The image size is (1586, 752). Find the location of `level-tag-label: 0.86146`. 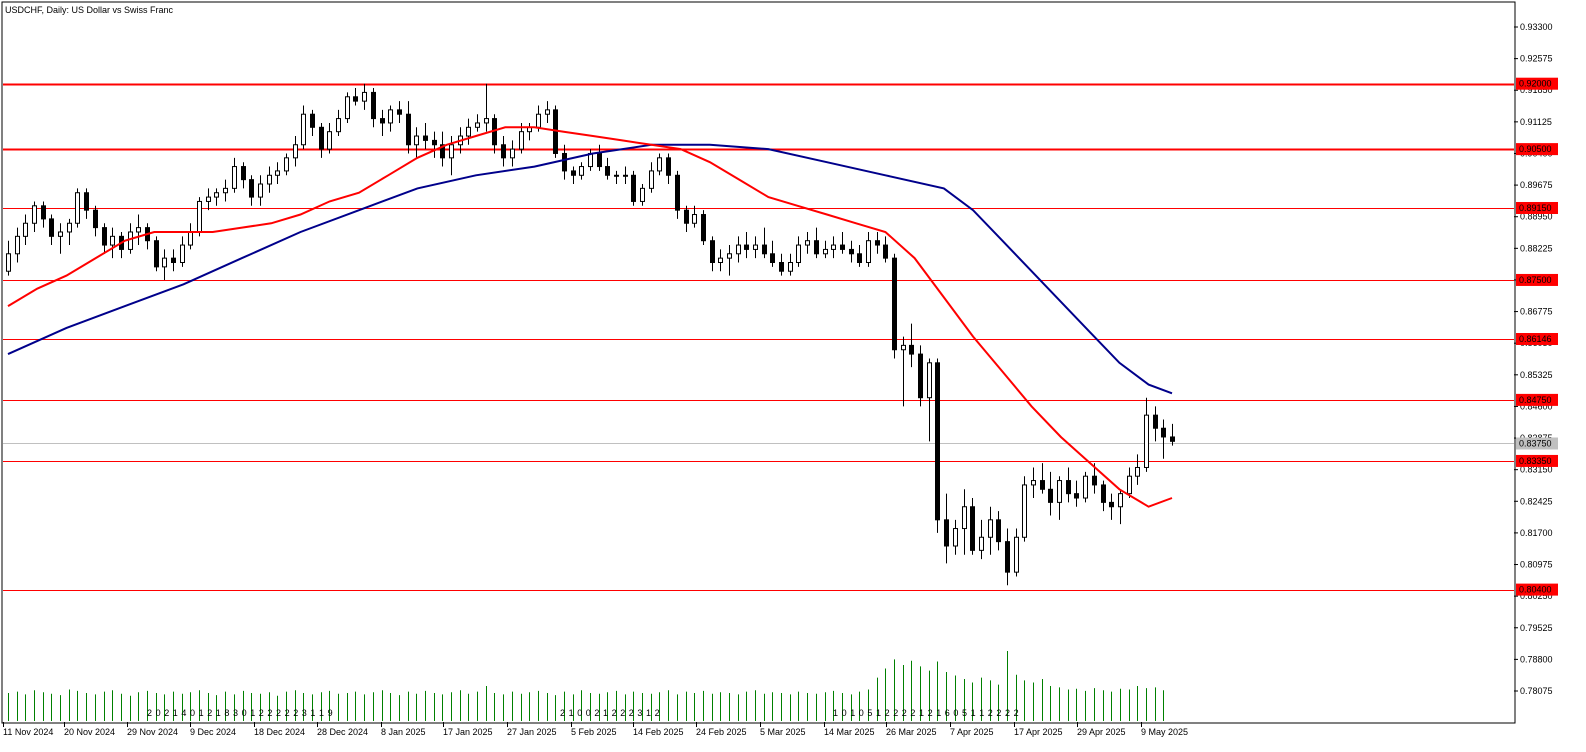

level-tag-label: 0.86146 is located at coordinates (1535, 339).